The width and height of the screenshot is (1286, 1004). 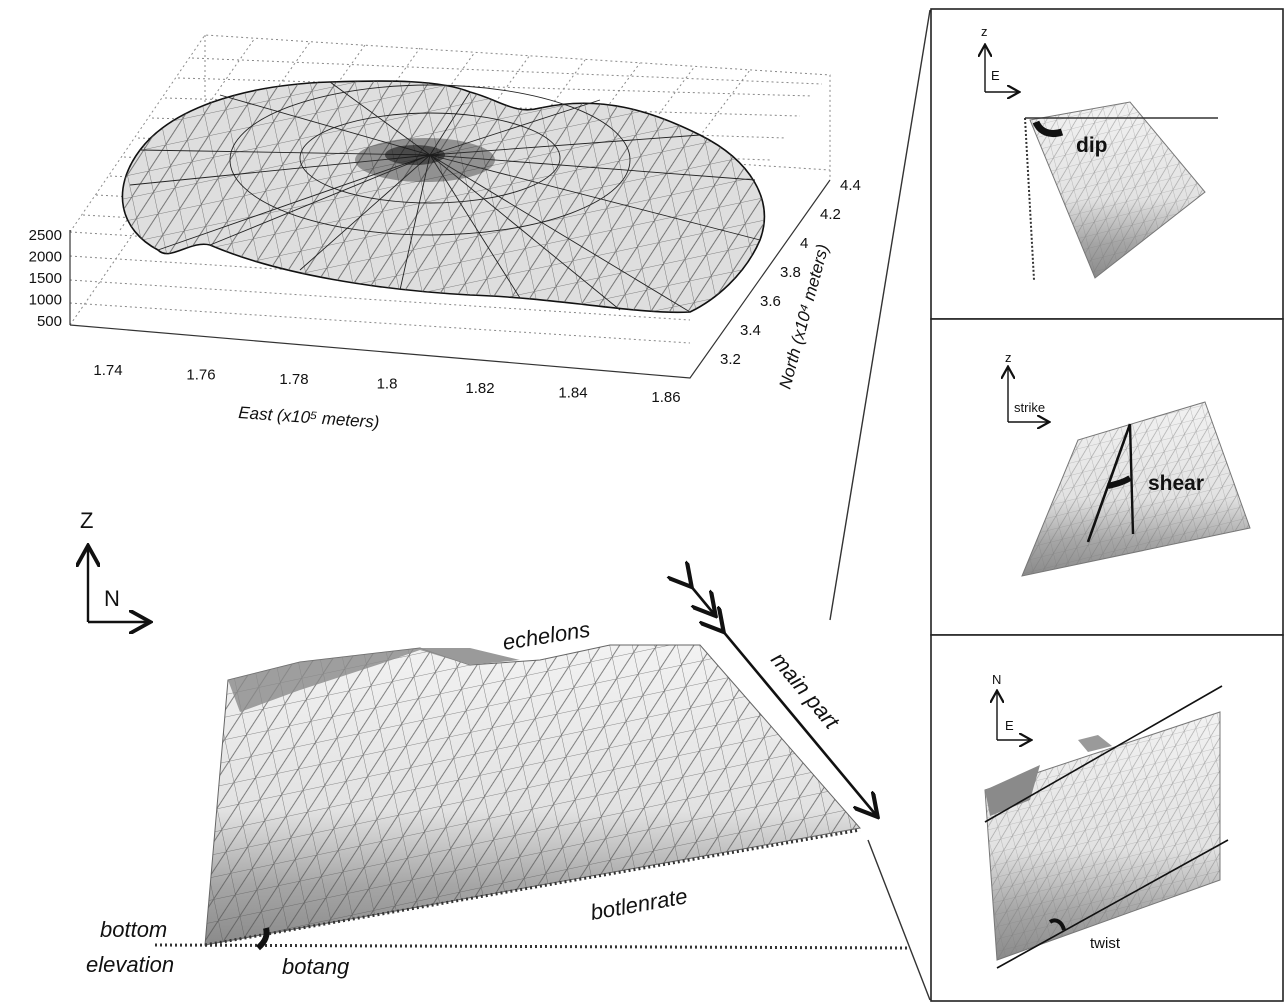 What do you see at coordinates (639, 904) in the screenshot?
I see `label-botlenrate: botlenrate` at bounding box center [639, 904].